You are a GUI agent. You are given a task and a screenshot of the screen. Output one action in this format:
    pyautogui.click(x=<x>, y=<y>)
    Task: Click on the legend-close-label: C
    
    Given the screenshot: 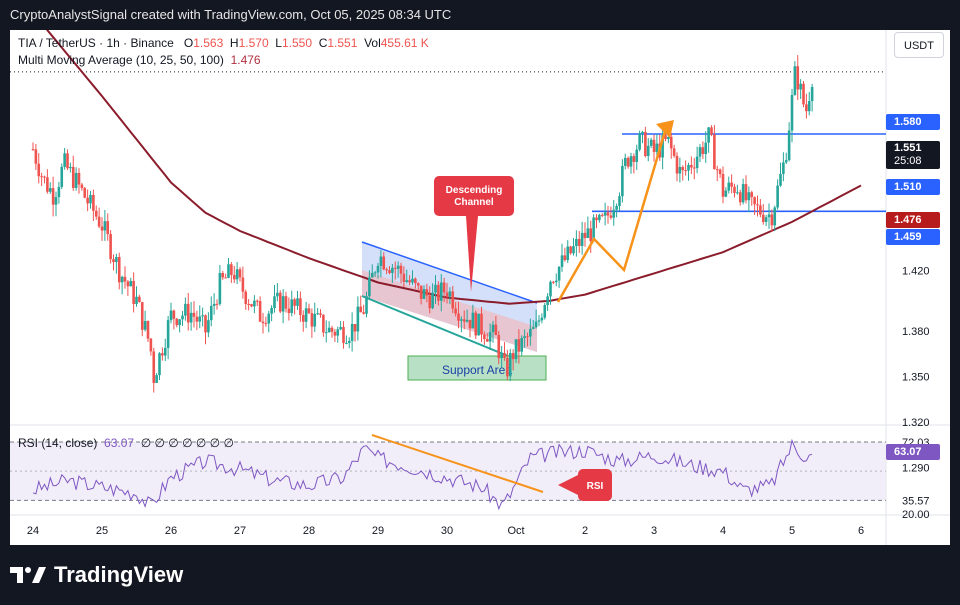 What is the action you would take?
    pyautogui.click(x=323, y=43)
    